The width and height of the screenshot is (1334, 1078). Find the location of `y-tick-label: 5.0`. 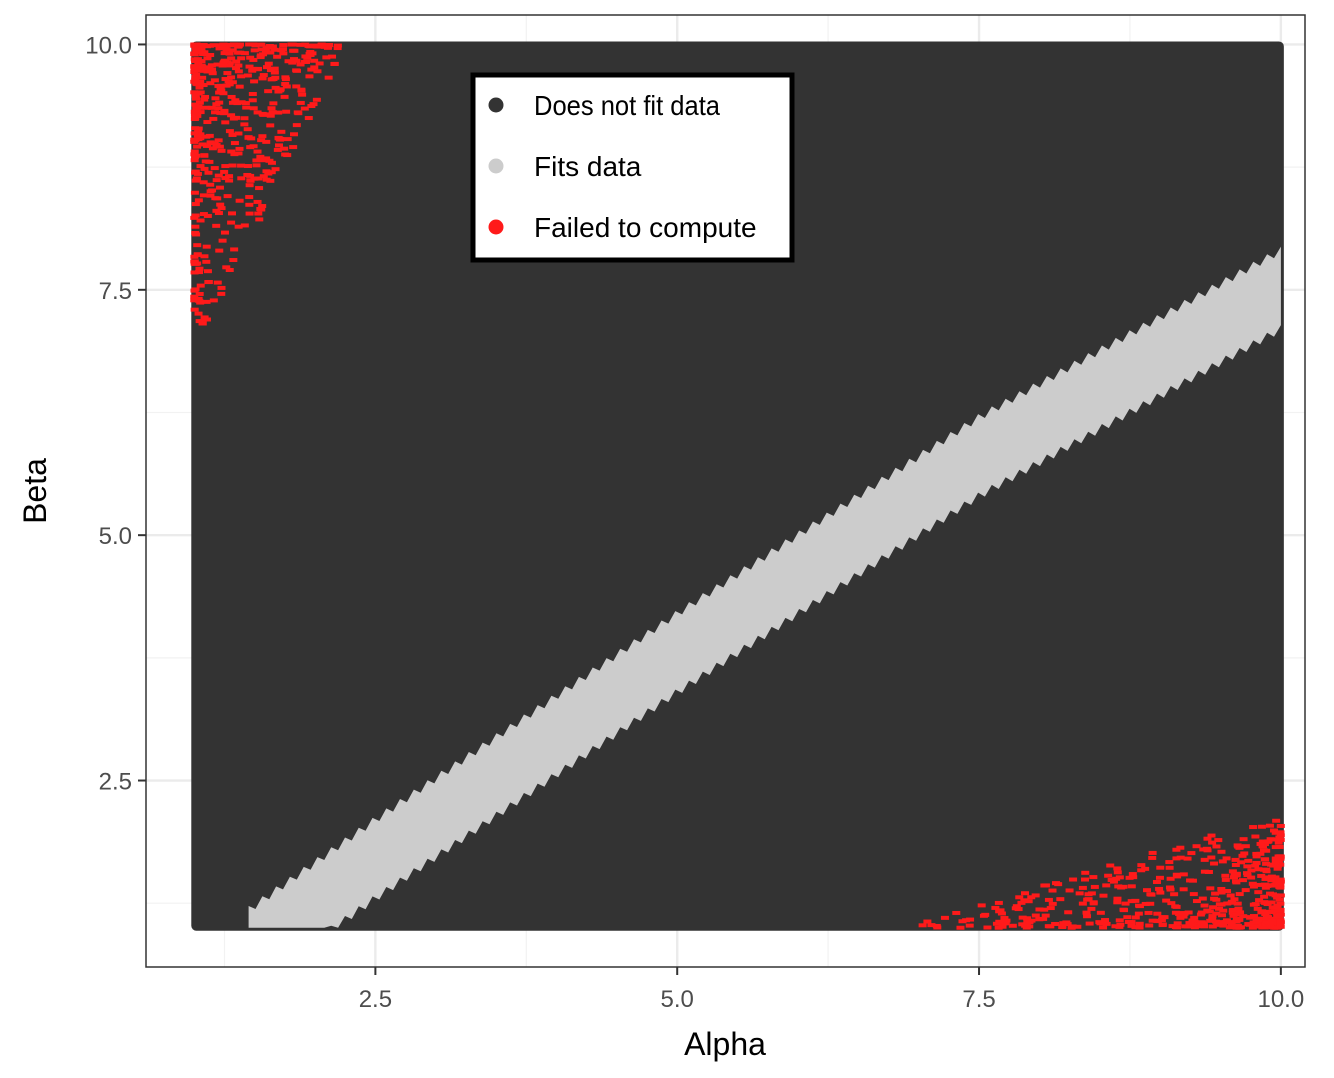

y-tick-label: 5.0 is located at coordinates (115, 536).